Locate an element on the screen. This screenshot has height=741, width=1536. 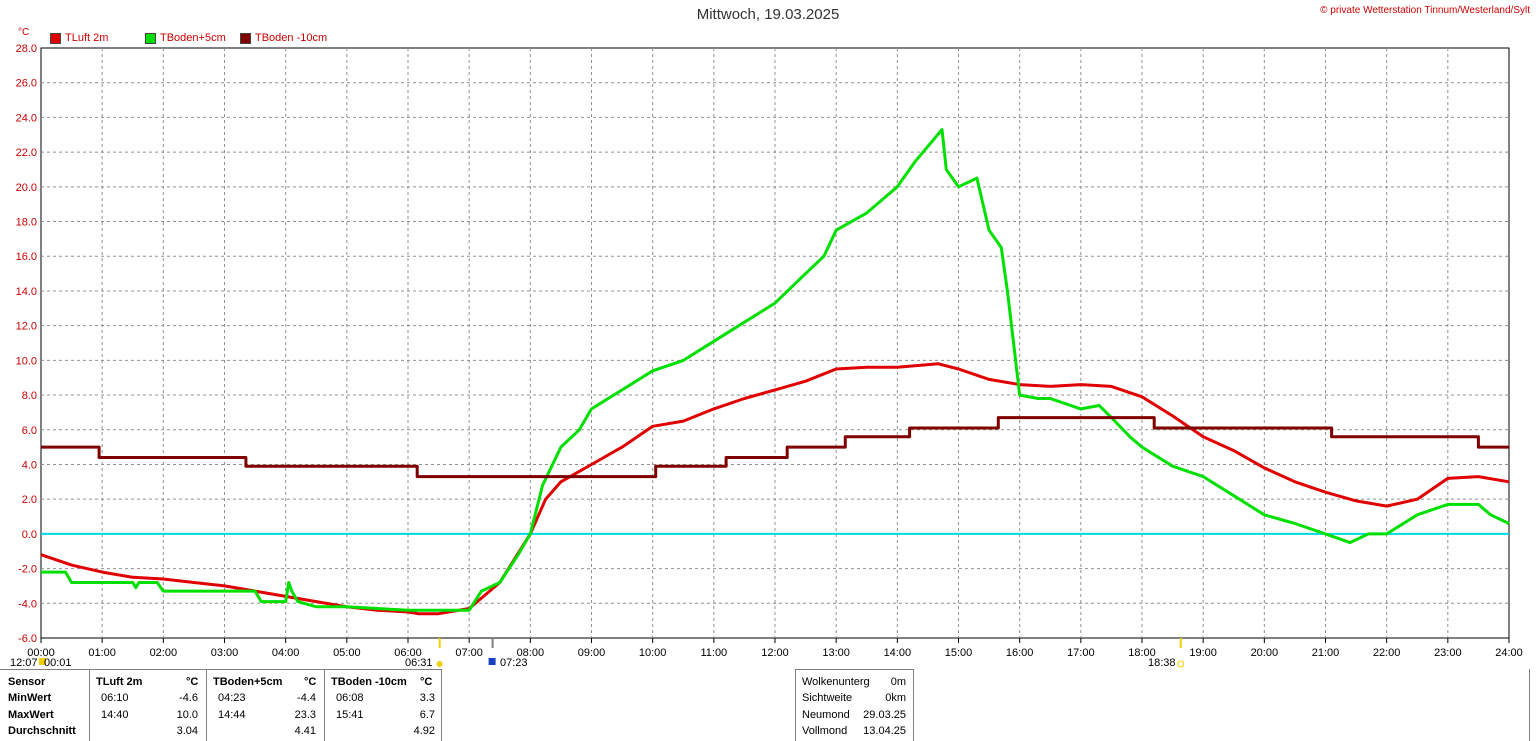
marker-left-time: 12:07 is located at coordinates (24, 663).